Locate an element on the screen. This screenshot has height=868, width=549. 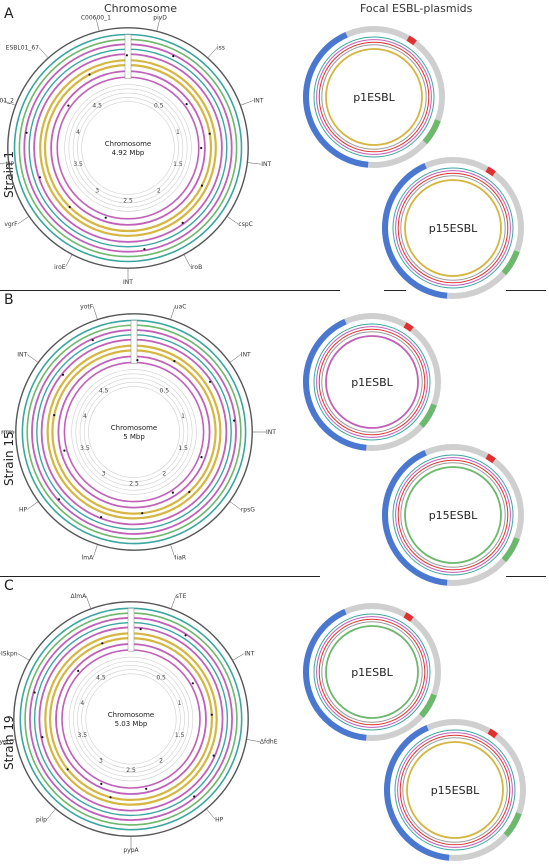
chromosome-size-label: 4.92 Mbp is located at coordinates (128, 153).